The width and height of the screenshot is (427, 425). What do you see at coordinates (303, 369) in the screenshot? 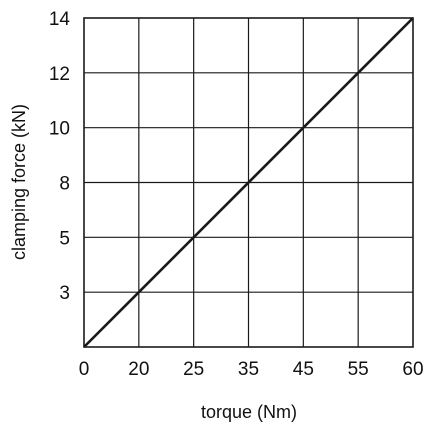
I see `x-tick-label: 45` at bounding box center [303, 369].